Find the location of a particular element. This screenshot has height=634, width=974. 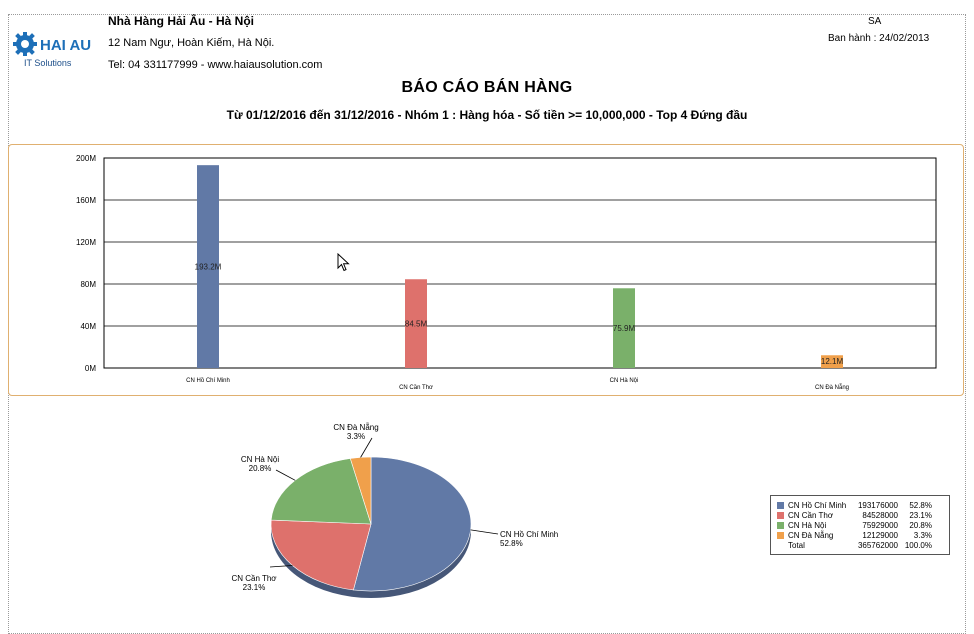

pie-slice-label: CN Hà Nội is located at coordinates (260, 459).